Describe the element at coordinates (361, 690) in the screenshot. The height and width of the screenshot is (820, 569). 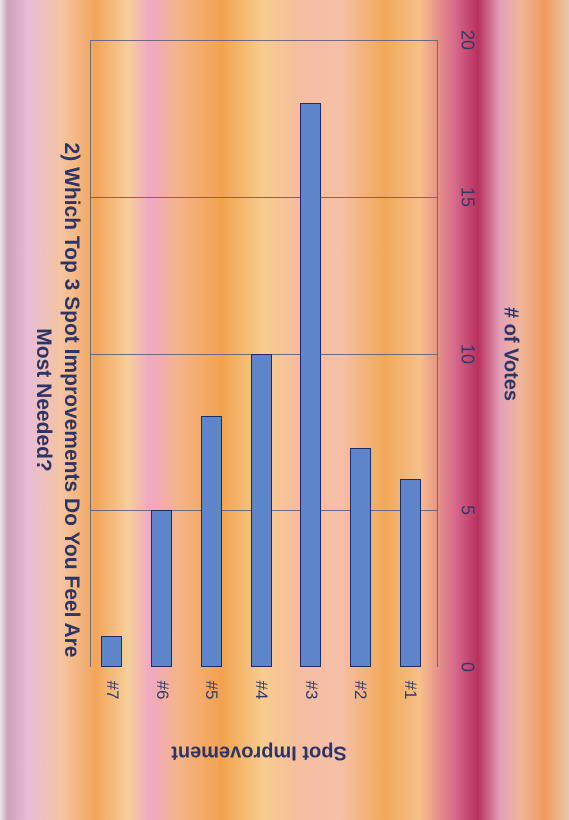
I see `category-label: #2` at that location.